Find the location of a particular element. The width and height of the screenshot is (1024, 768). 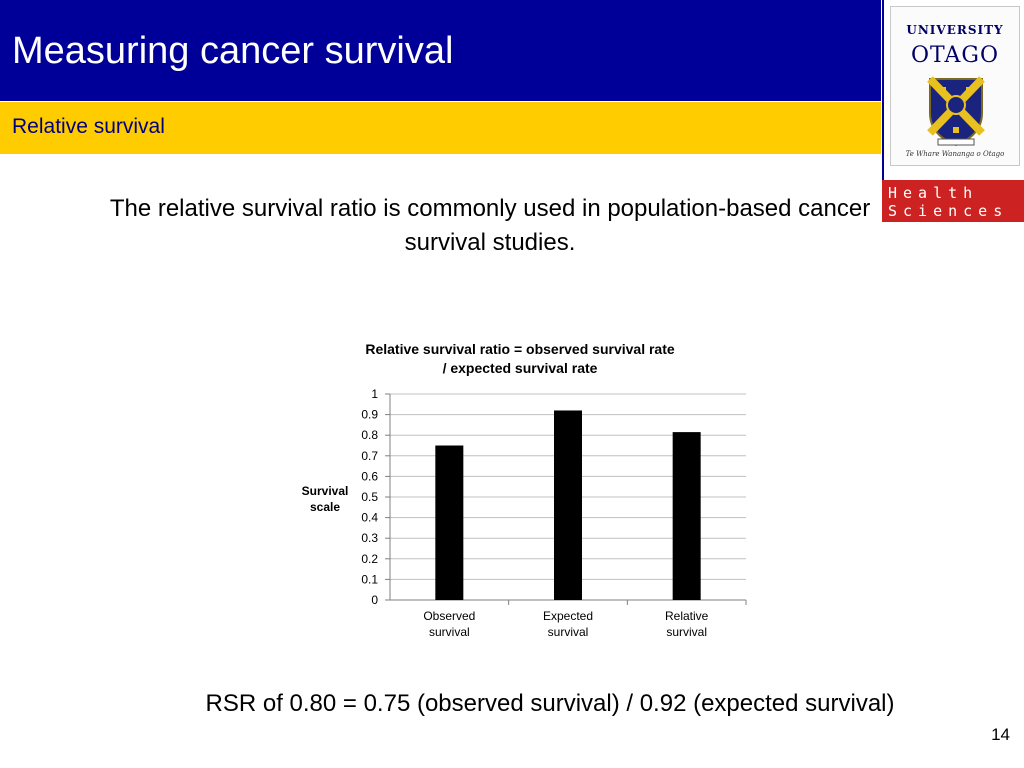

logo-motto: Te Whare Wananga o Otago is located at coordinates (955, 154).